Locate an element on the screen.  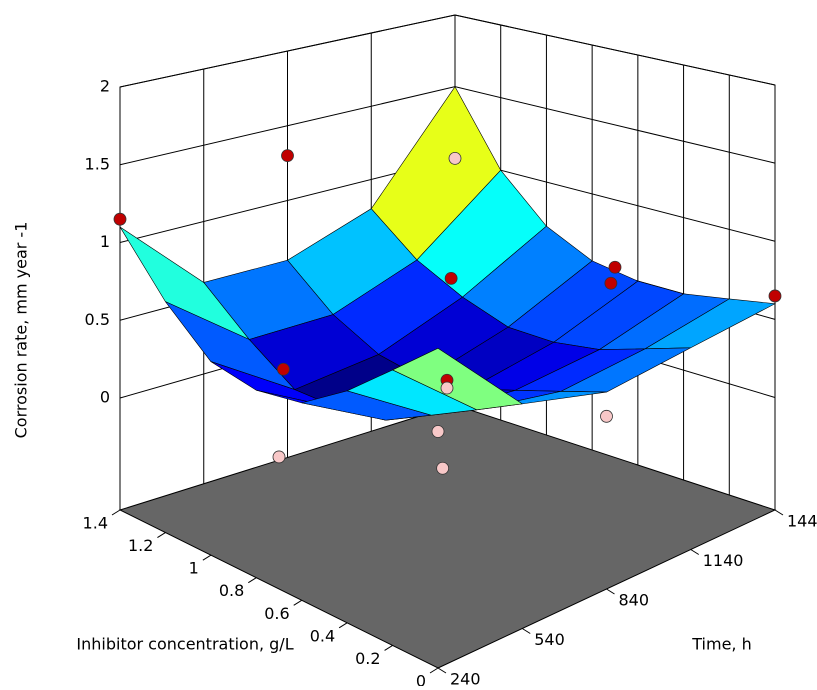
x-axis-title: Time, h is located at coordinates (721, 644).